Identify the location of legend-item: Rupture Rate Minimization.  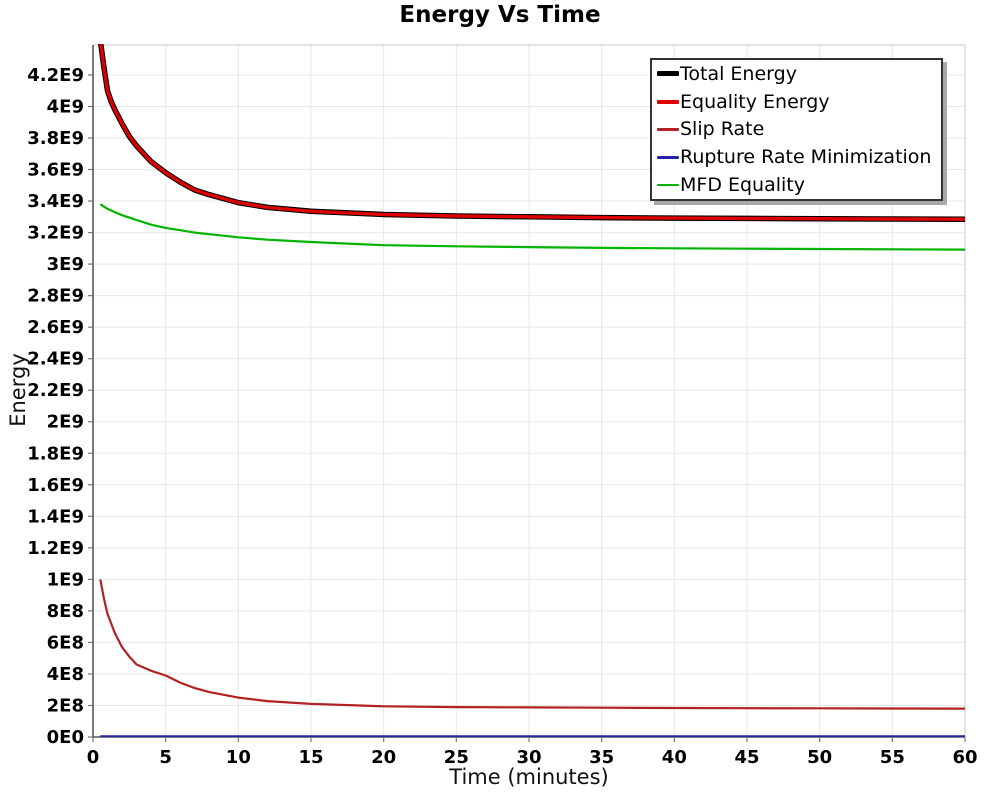
(799, 157).